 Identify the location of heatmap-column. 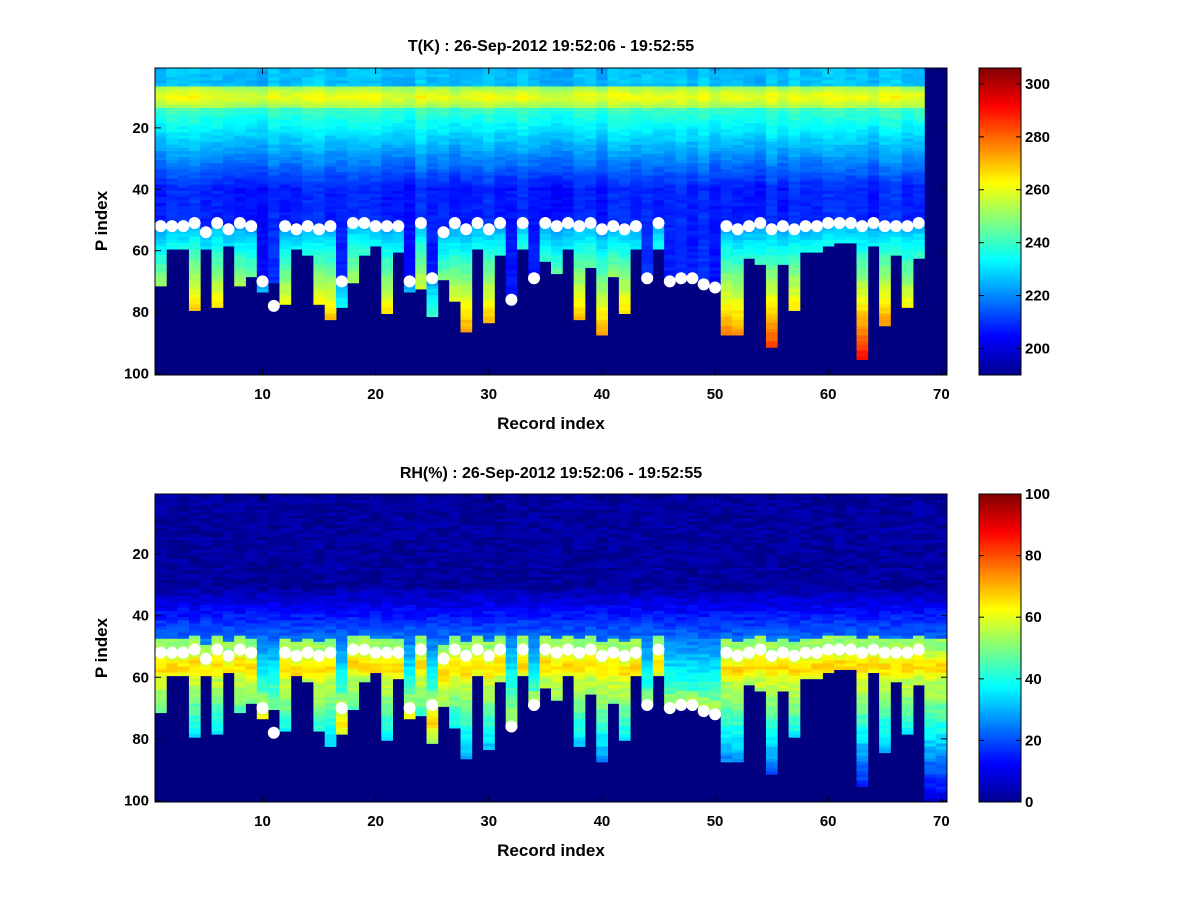
(432, 193).